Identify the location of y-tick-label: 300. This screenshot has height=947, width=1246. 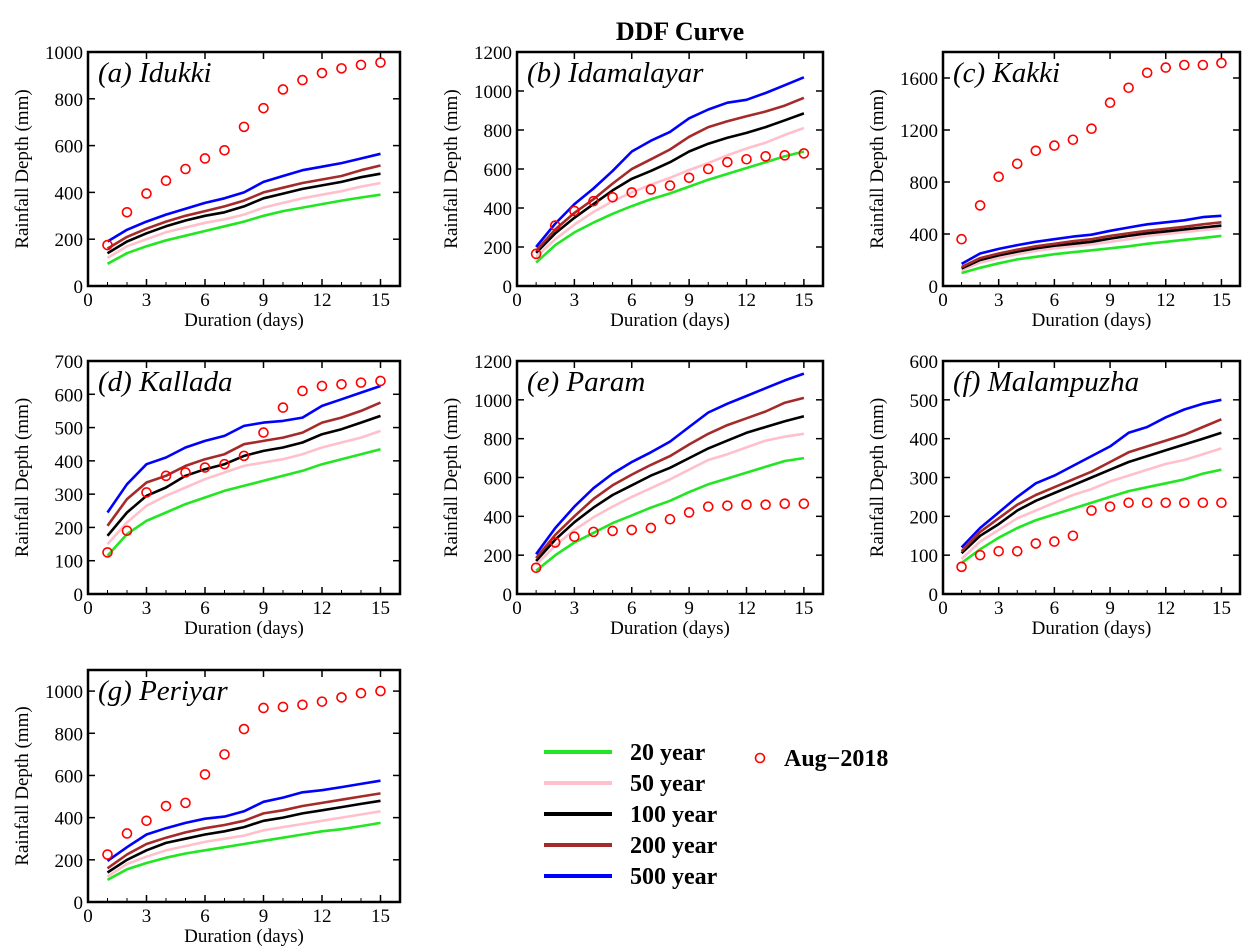
(69, 495).